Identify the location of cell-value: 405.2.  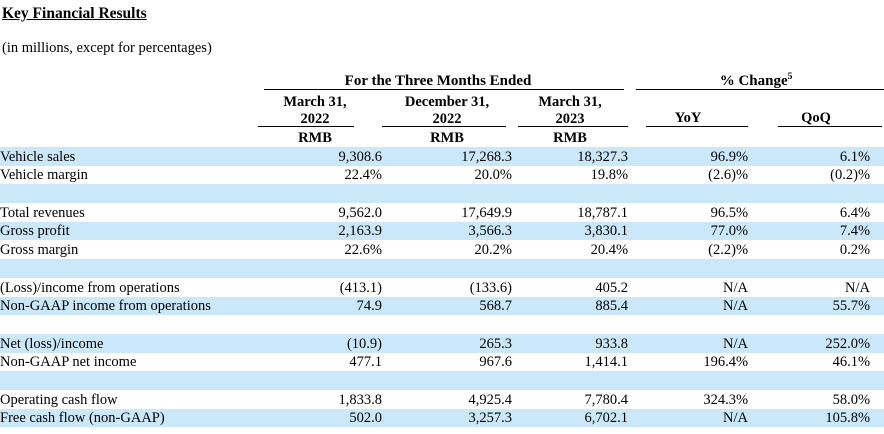
(612, 287).